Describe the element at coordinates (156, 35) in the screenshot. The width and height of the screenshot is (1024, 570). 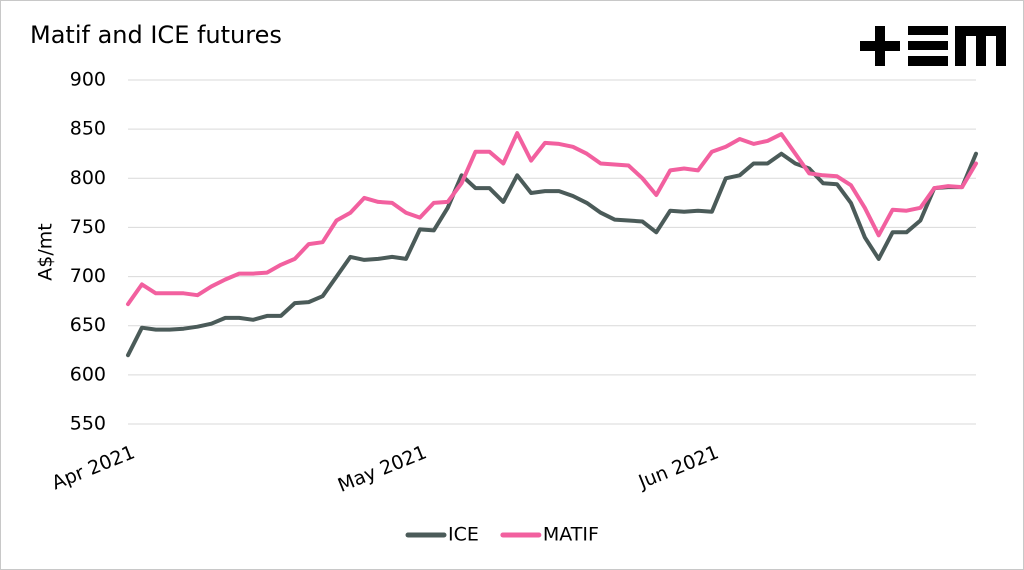
I see `chart-title: Matif and ICE futures` at that location.